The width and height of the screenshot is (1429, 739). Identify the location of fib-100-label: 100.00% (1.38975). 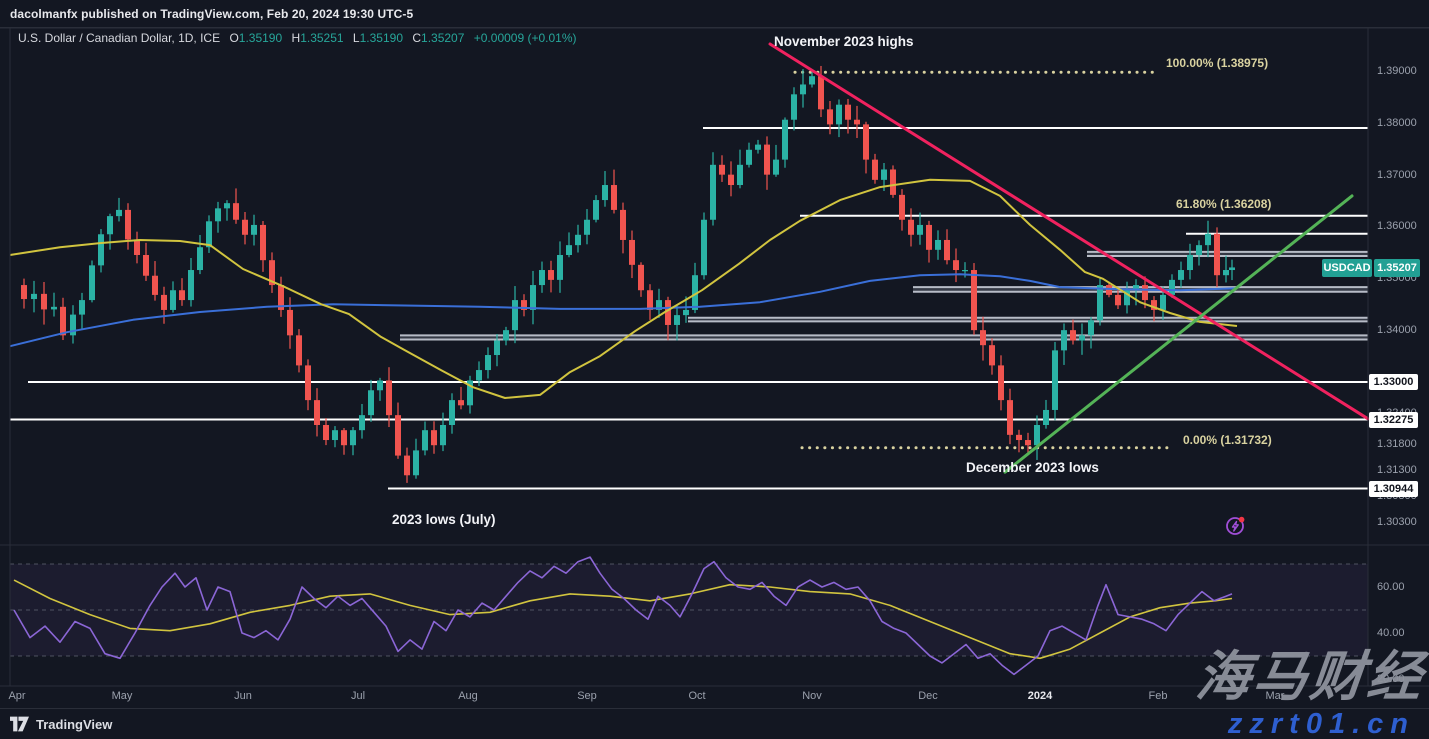
(1217, 63).